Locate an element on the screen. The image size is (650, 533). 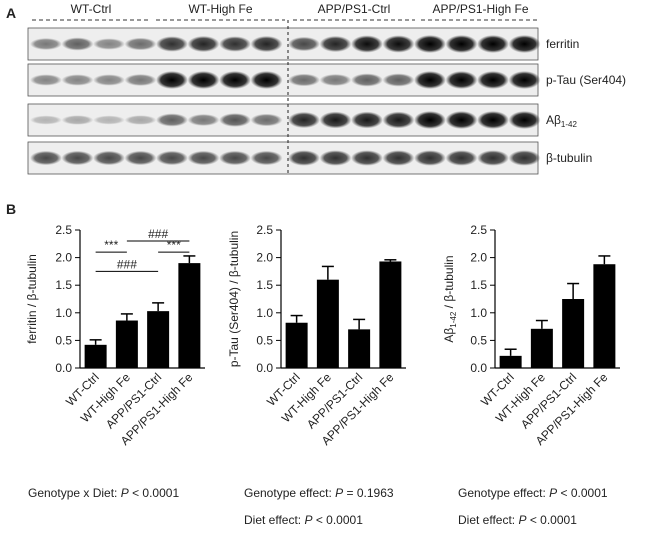
stat-text: Diet effect: P < 0.0001 is located at coordinates (303, 520).